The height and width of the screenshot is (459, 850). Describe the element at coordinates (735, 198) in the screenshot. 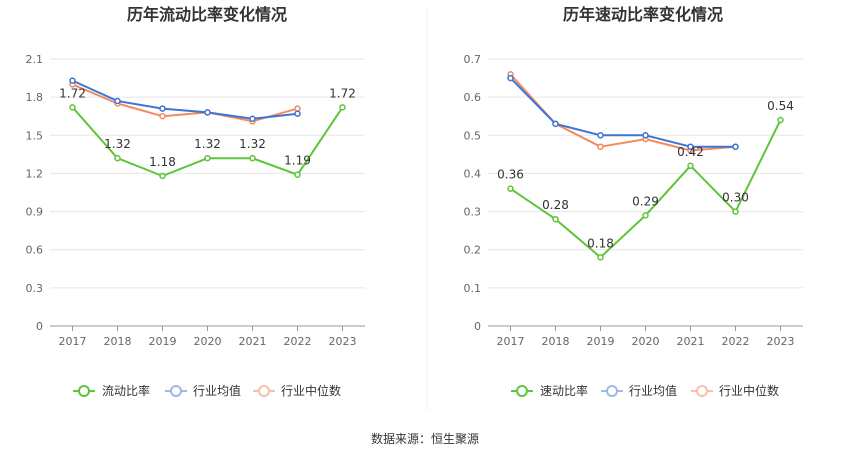

I see `data-label: 0.30` at that location.